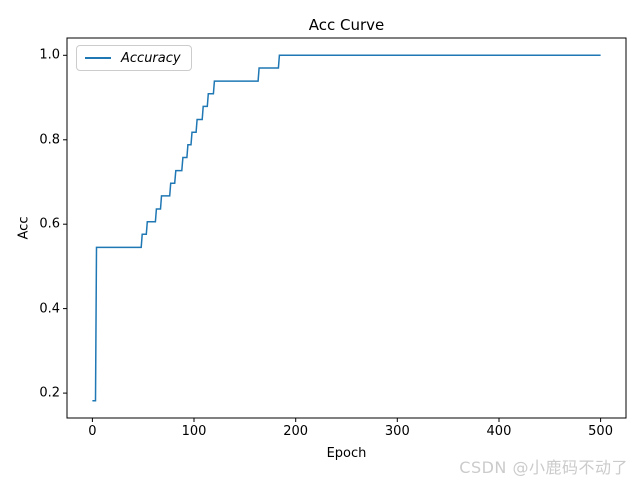 Image resolution: width=640 pixels, height=480 pixels. Describe the element at coordinates (49, 393) in the screenshot. I see `y-tick-label: 0.2` at that location.